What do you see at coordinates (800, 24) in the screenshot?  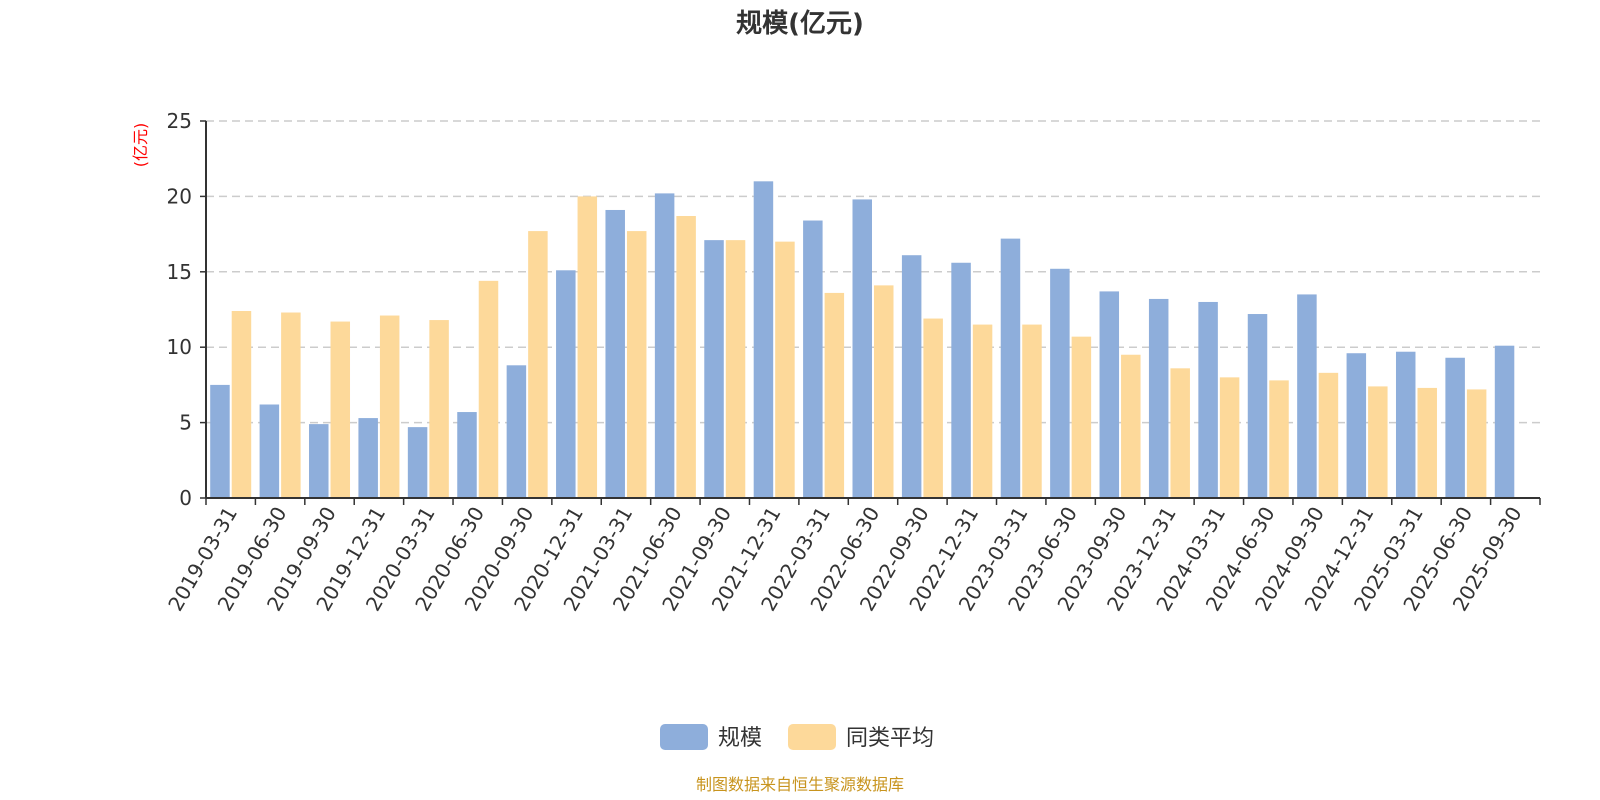 I see `chart-title: 规模(亿元)` at bounding box center [800, 24].